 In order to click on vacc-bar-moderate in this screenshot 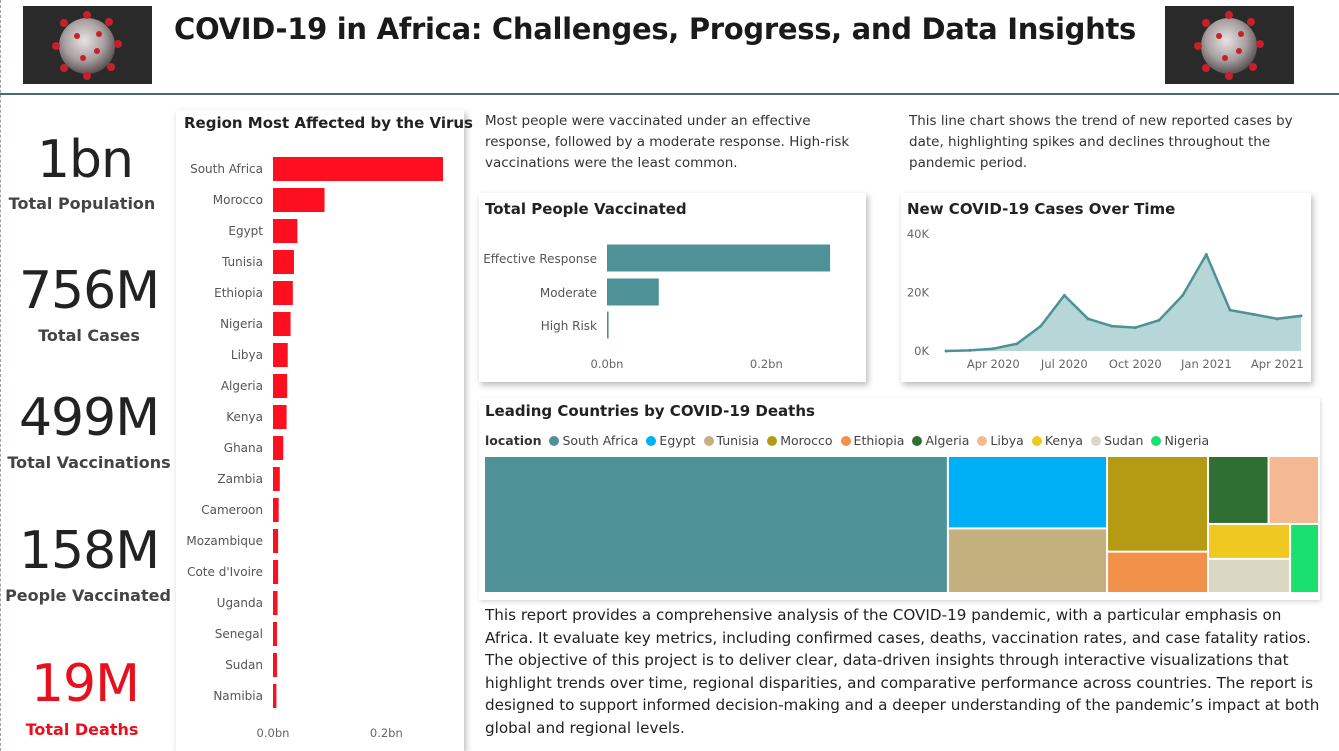, I will do `click(633, 292)`.